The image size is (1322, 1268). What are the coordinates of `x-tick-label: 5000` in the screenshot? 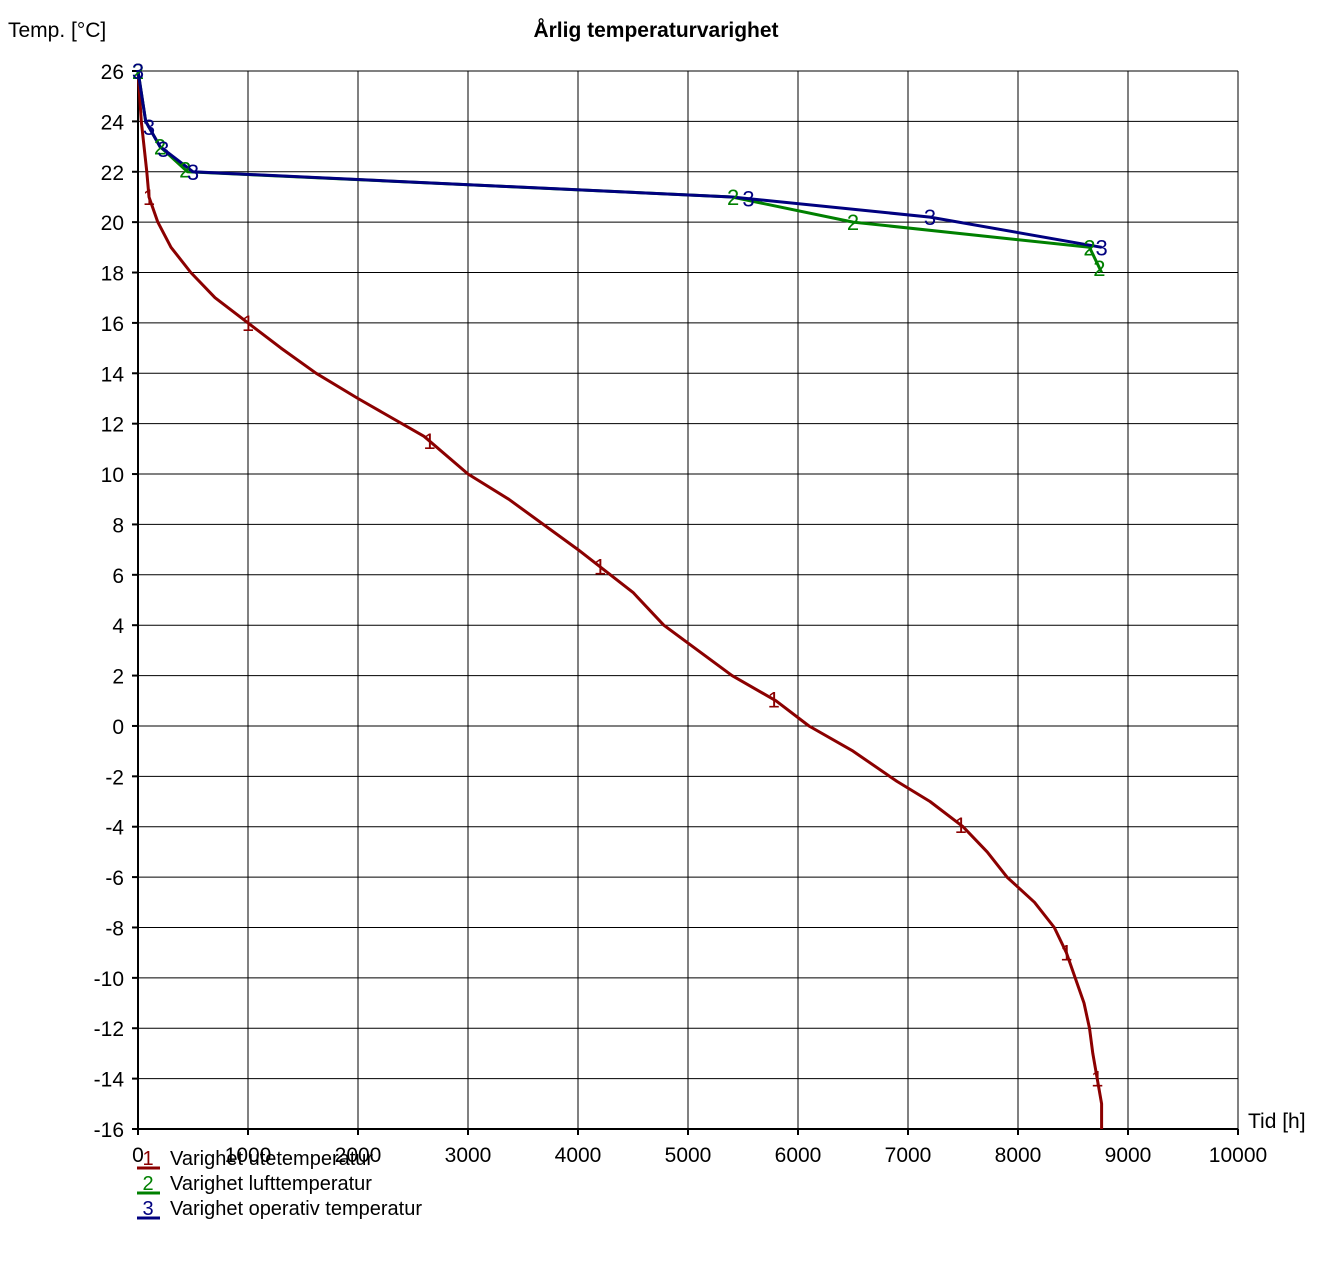 It's located at (688, 1155).